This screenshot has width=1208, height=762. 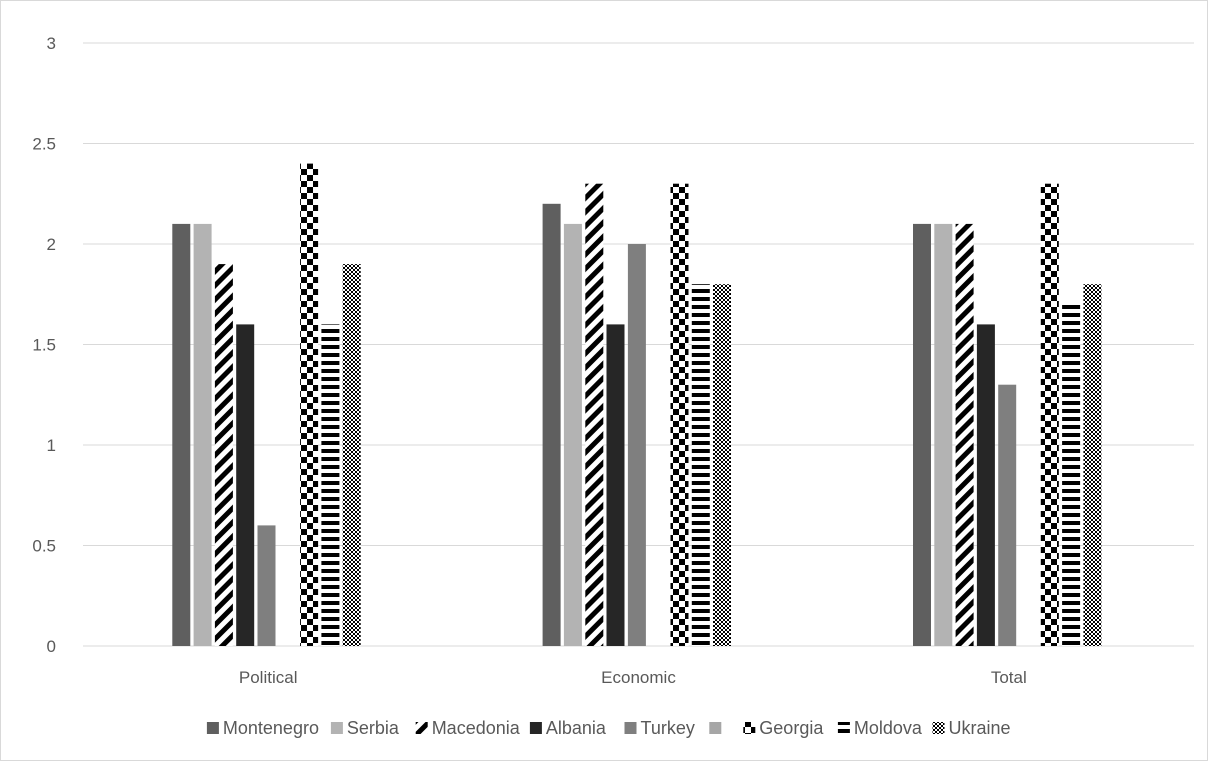 I want to click on legend-label: Albania, so click(x=576, y=728).